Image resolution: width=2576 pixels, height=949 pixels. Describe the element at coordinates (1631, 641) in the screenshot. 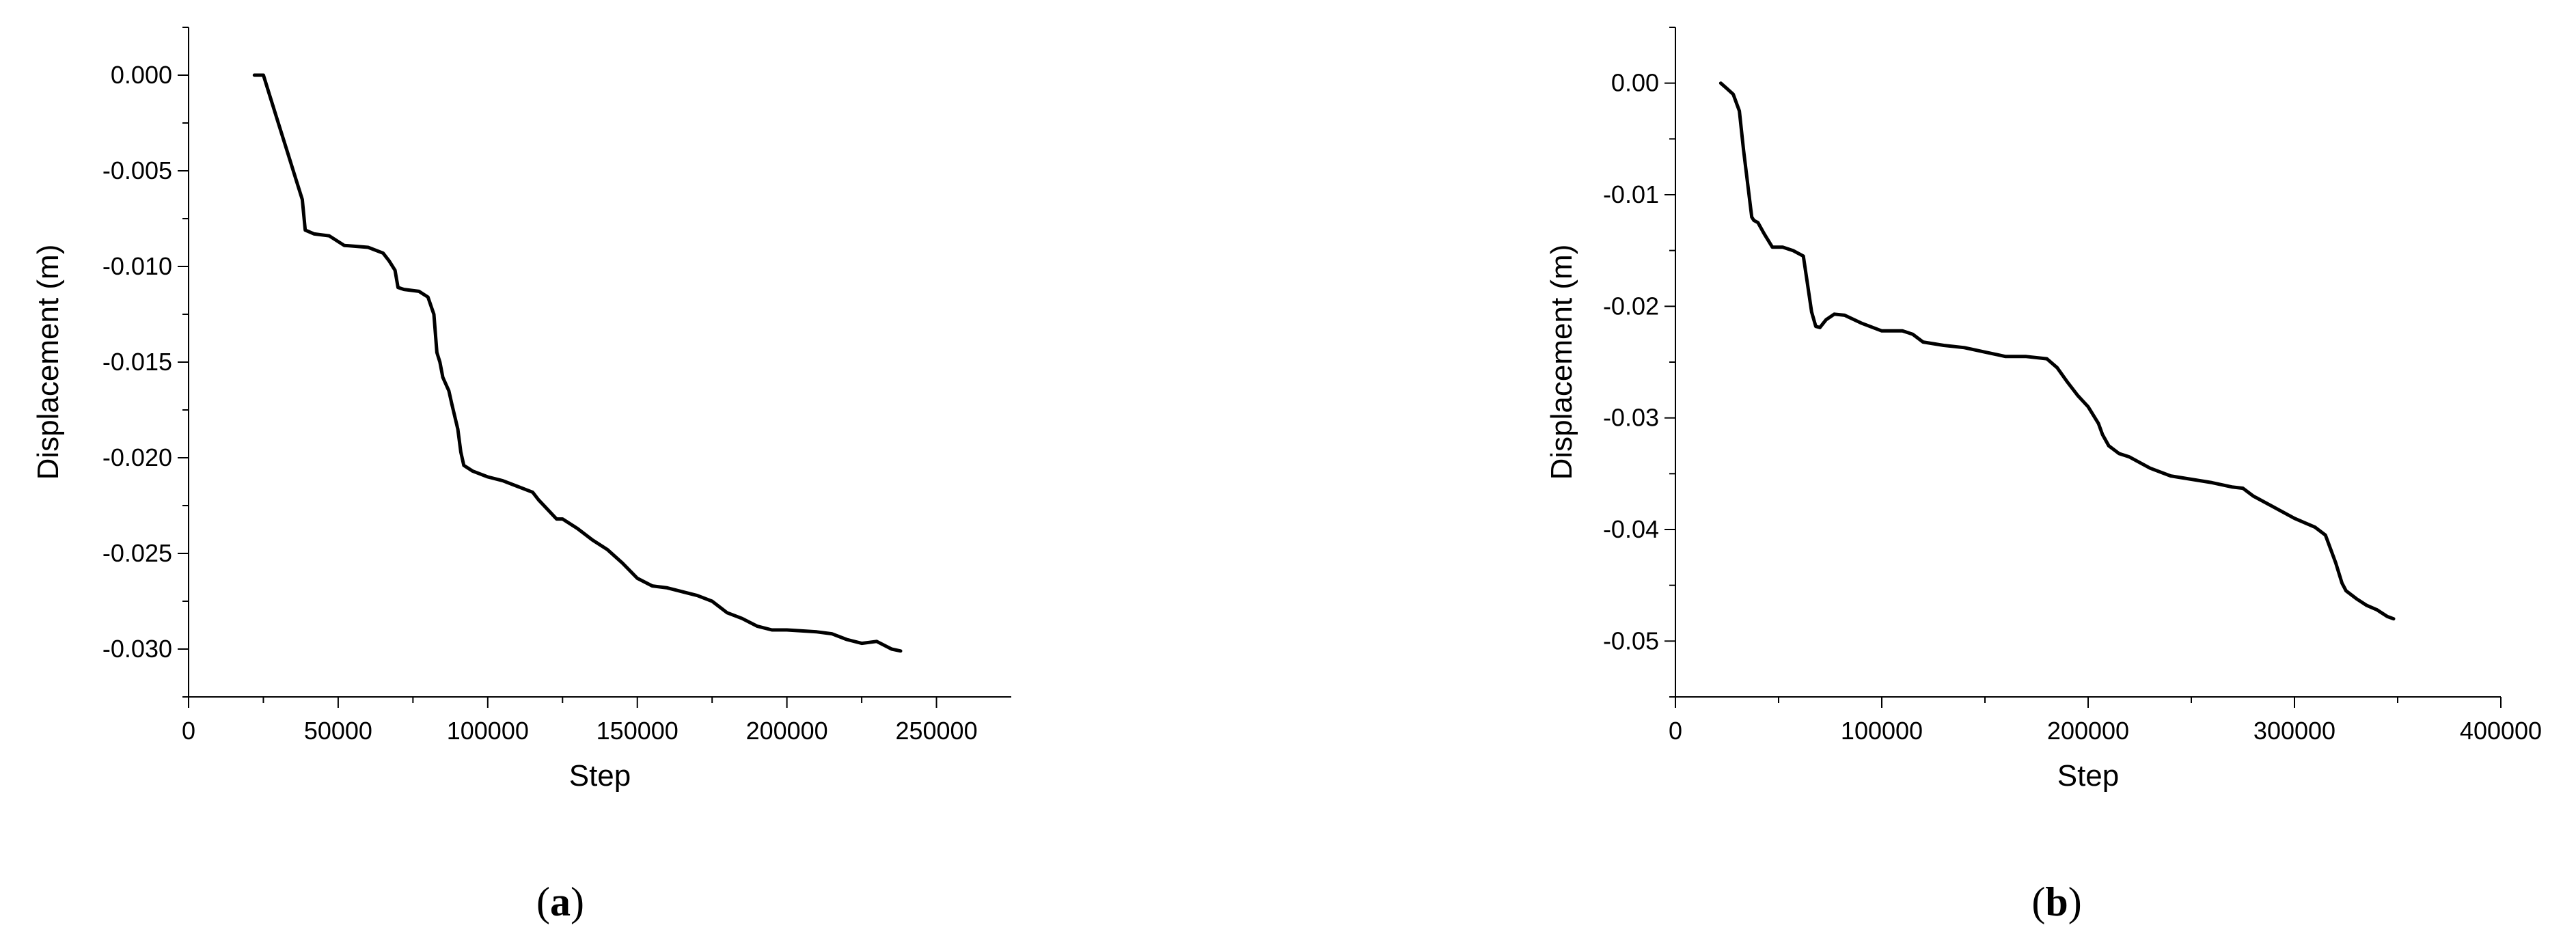

I see `y-tick-label: -0.05` at that location.